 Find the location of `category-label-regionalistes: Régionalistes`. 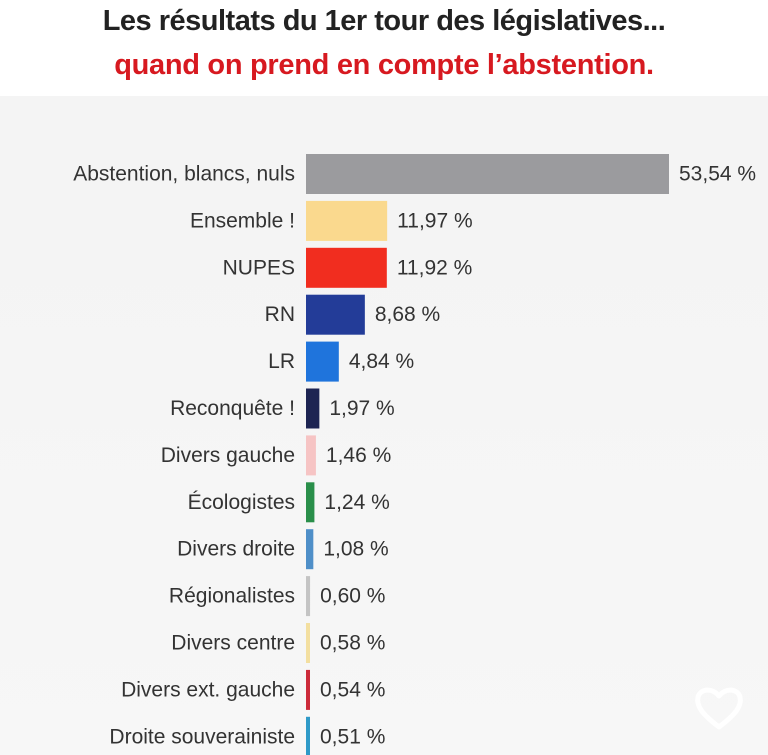

category-label-regionalistes: Régionalistes is located at coordinates (232, 596).